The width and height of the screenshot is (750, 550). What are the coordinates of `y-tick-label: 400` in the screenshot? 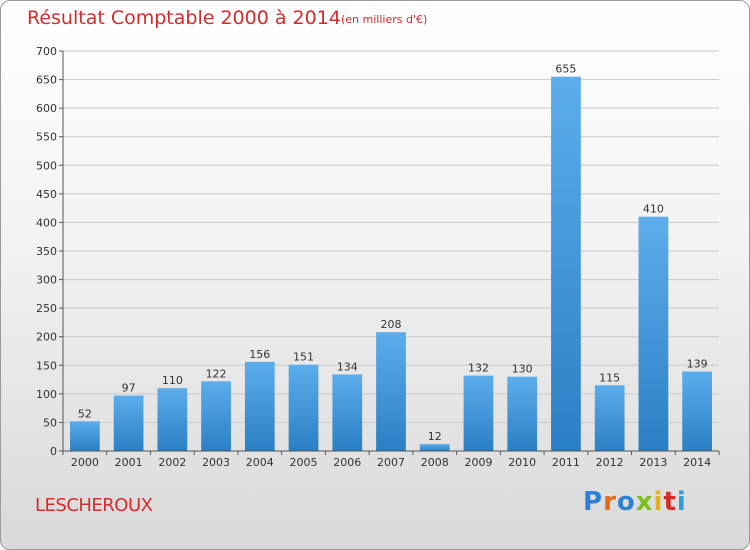 It's located at (46, 222).